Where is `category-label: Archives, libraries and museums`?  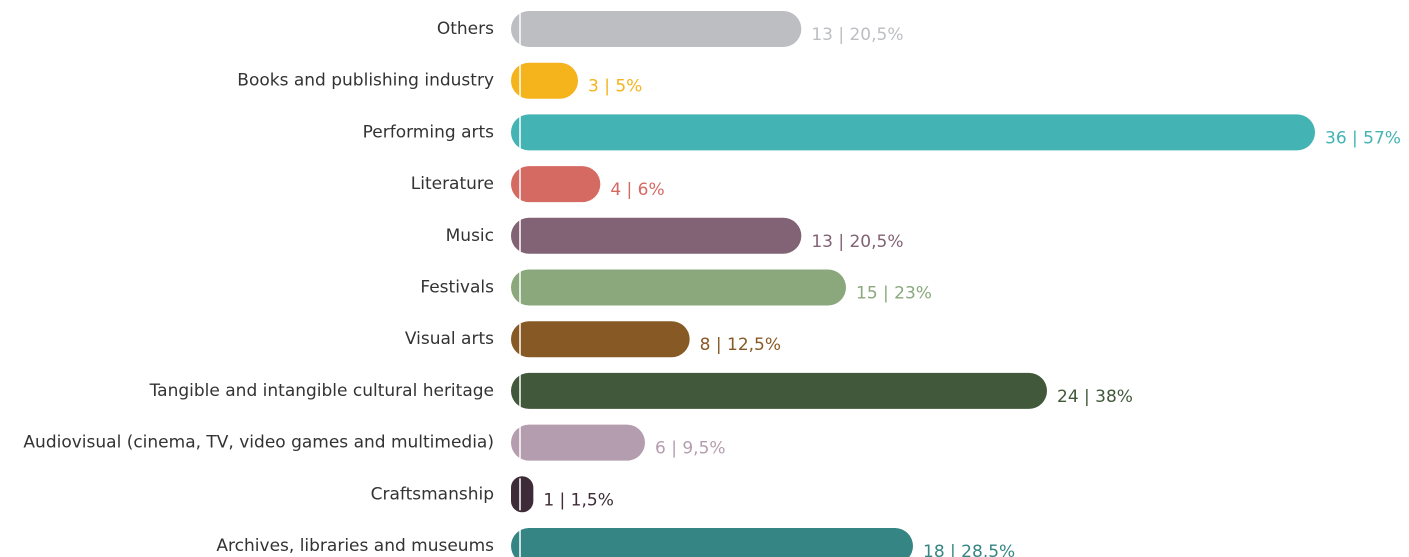 category-label: Archives, libraries and museums is located at coordinates (355, 546).